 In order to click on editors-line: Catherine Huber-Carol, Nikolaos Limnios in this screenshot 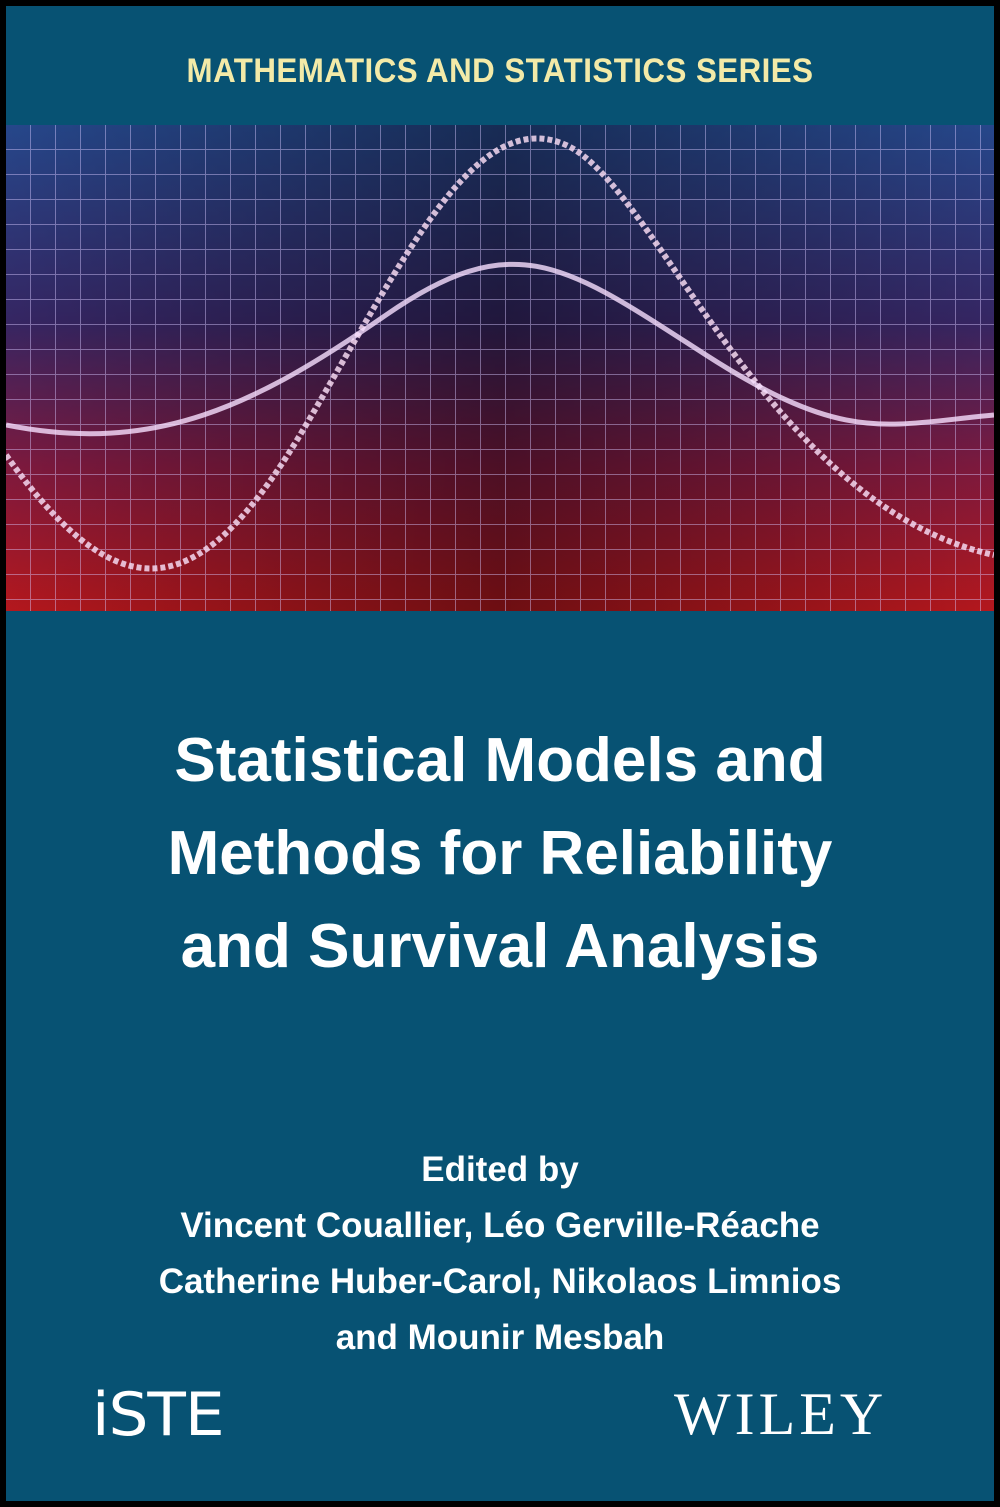, I will do `click(500, 1281)`.